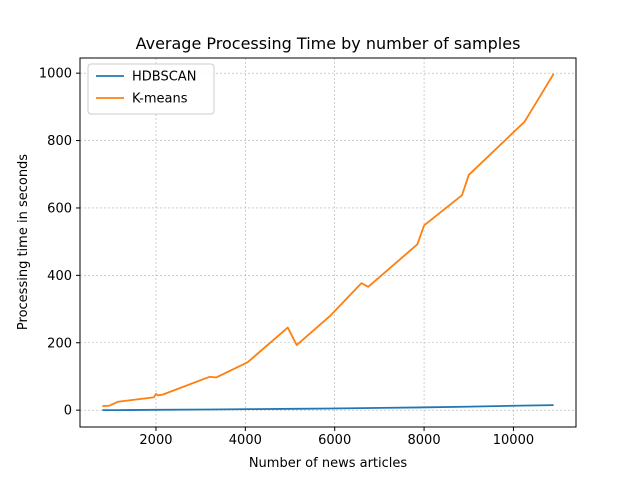 Image resolution: width=640 pixels, height=484 pixels. What do you see at coordinates (328, 463) in the screenshot?
I see `x-axis-label: Number of news articles` at bounding box center [328, 463].